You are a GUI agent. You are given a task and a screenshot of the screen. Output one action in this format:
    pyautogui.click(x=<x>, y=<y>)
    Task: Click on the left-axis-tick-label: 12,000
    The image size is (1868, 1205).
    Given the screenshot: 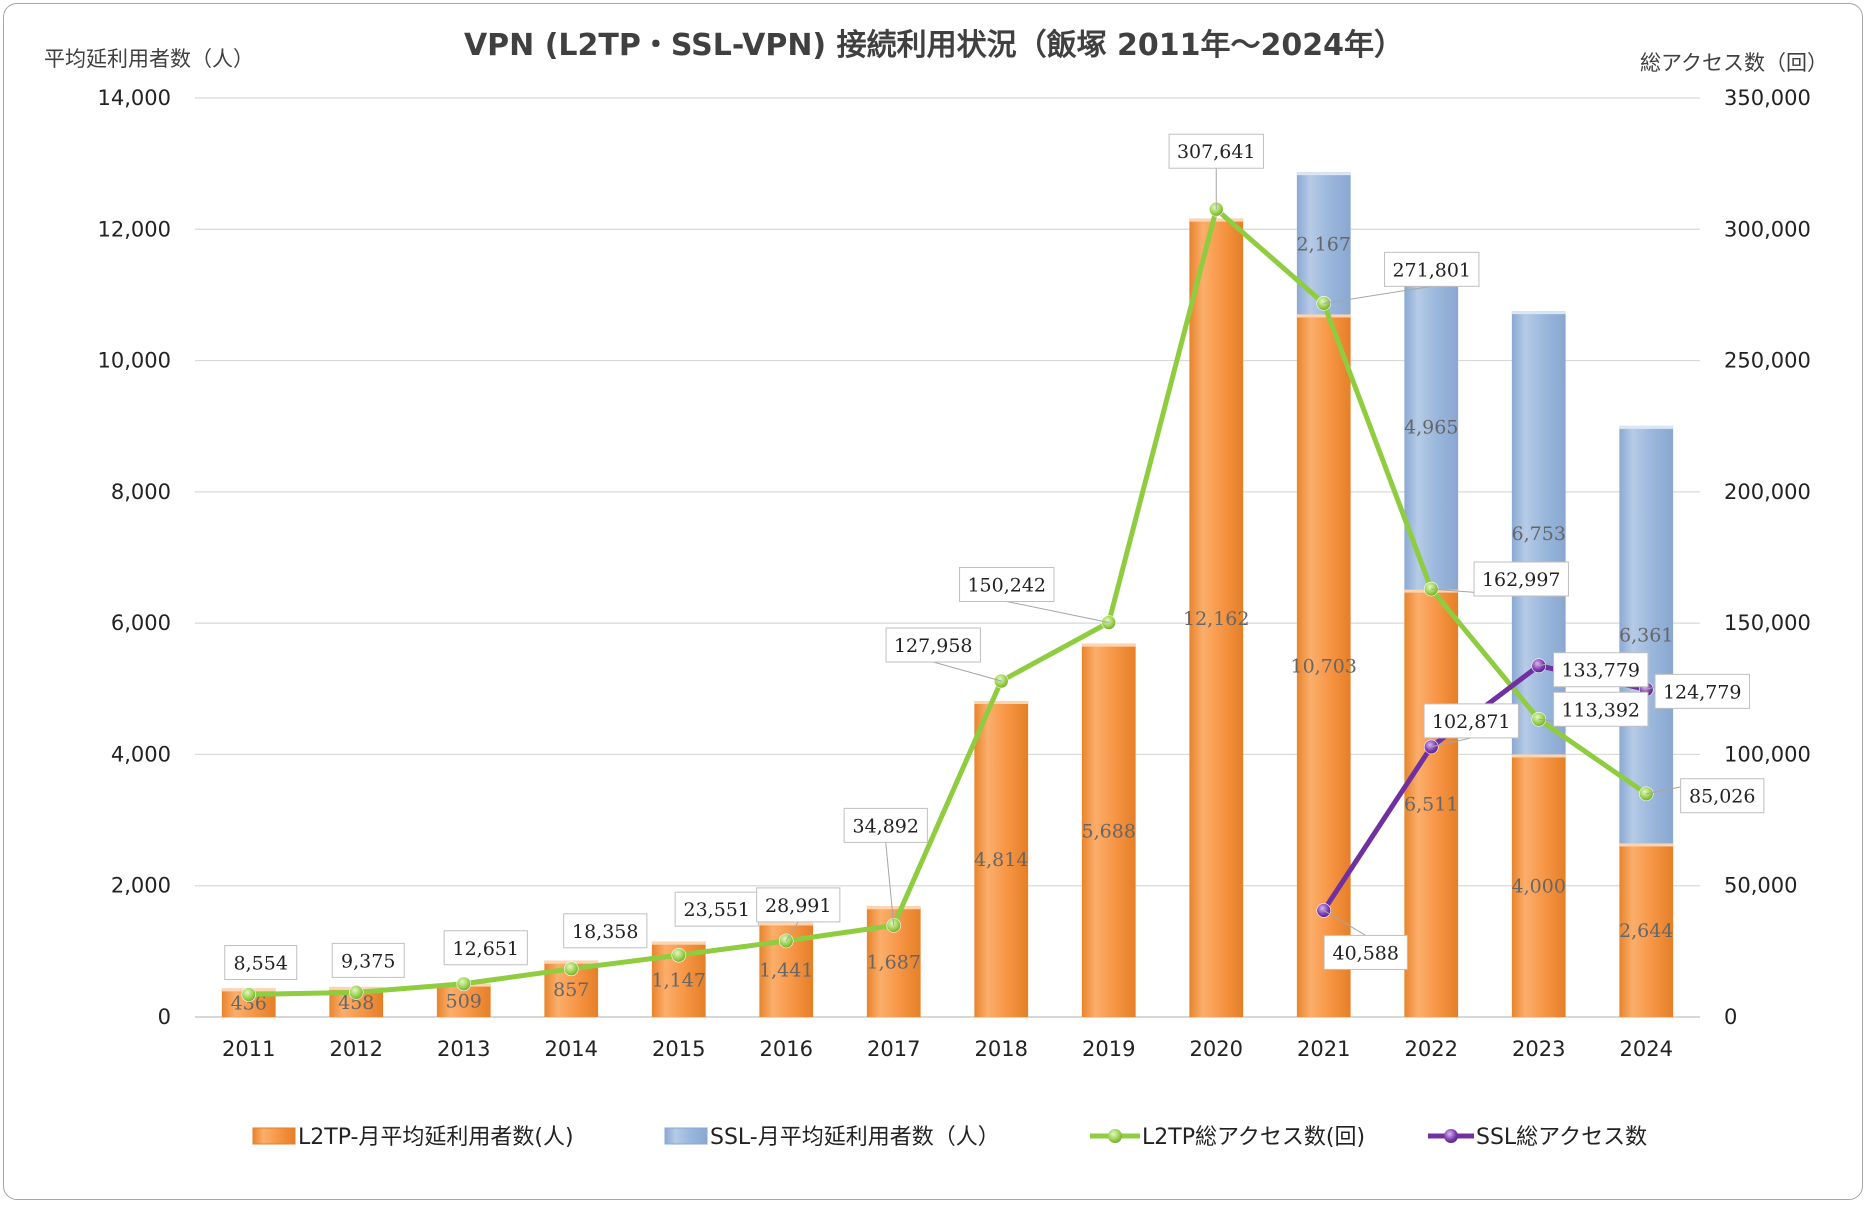 What is the action you would take?
    pyautogui.click(x=134, y=229)
    